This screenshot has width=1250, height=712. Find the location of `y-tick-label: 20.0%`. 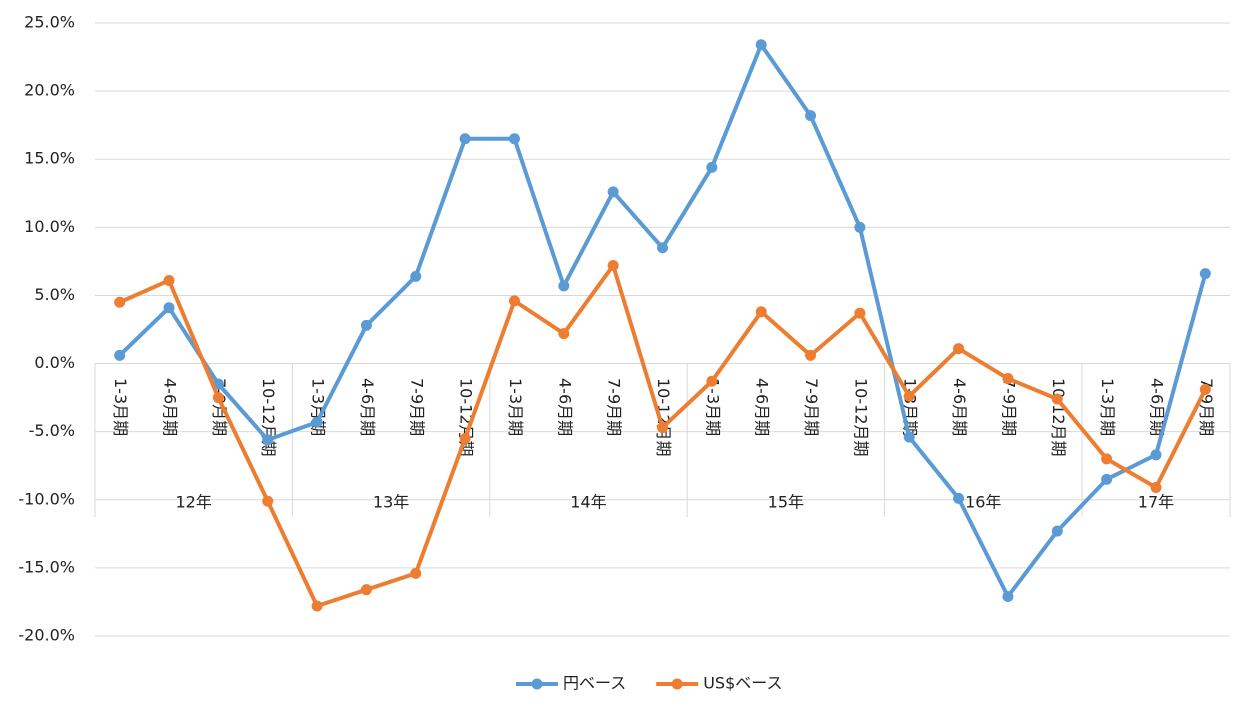

y-tick-label: 20.0% is located at coordinates (49, 90).